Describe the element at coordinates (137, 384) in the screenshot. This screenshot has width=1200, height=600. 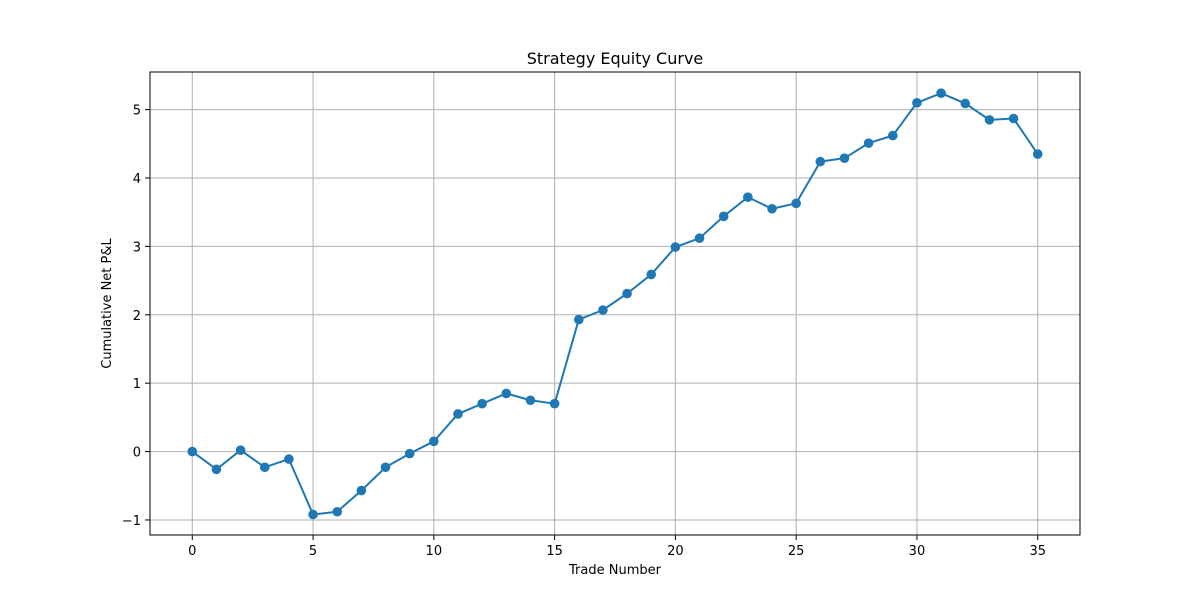
I see `y-tick-label: 1` at that location.